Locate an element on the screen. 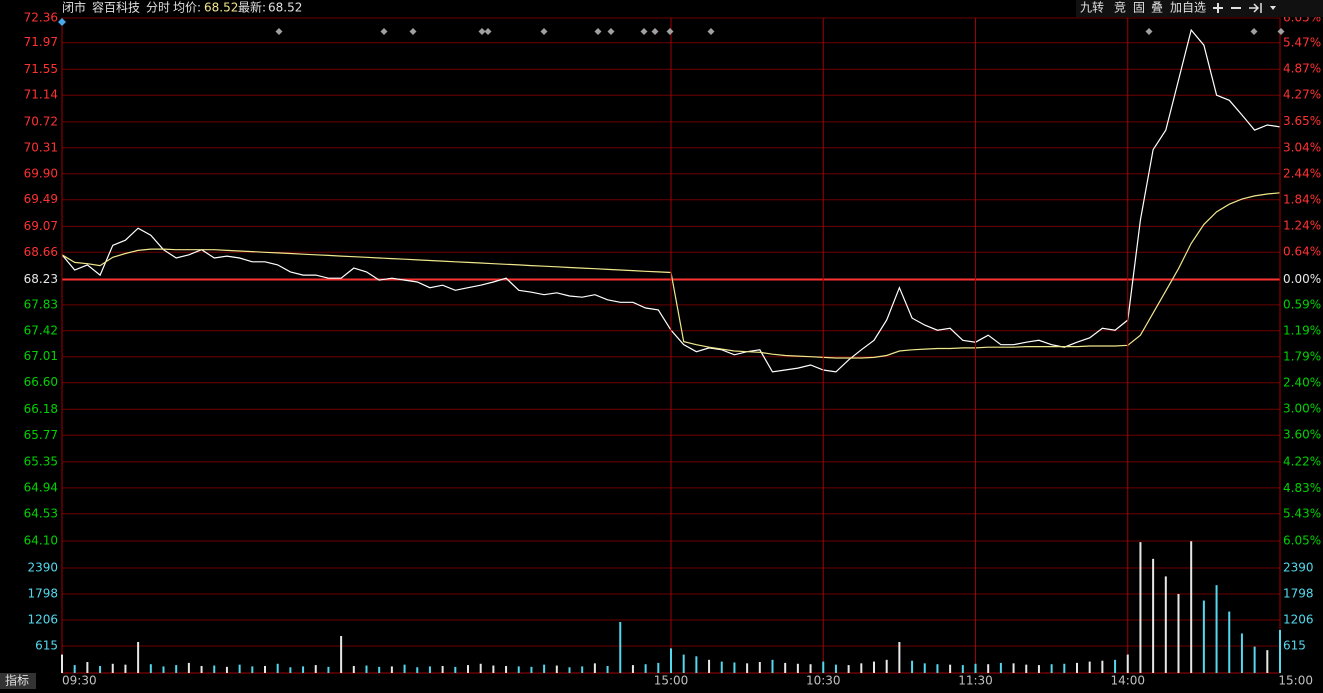 This screenshot has height=693, width=1323. y-tick-label: 66.18 is located at coordinates (41, 409).